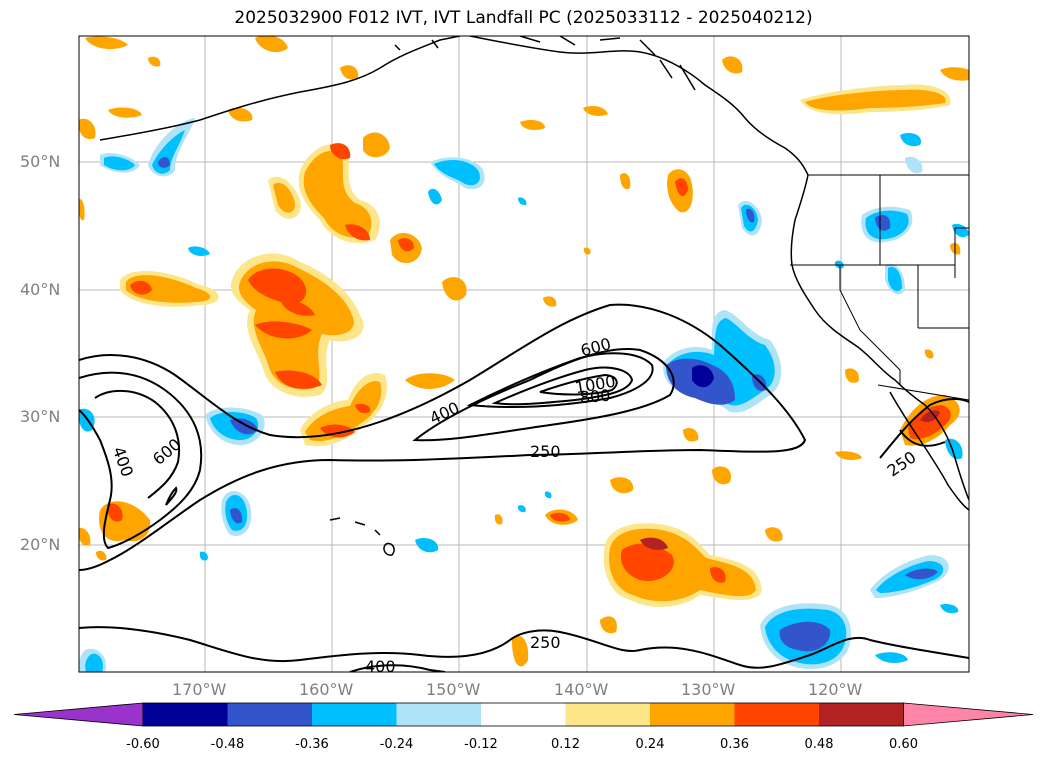 The image size is (1047, 765). Describe the element at coordinates (199, 689) in the screenshot. I see `lon-tick-170w: 170°W` at that location.